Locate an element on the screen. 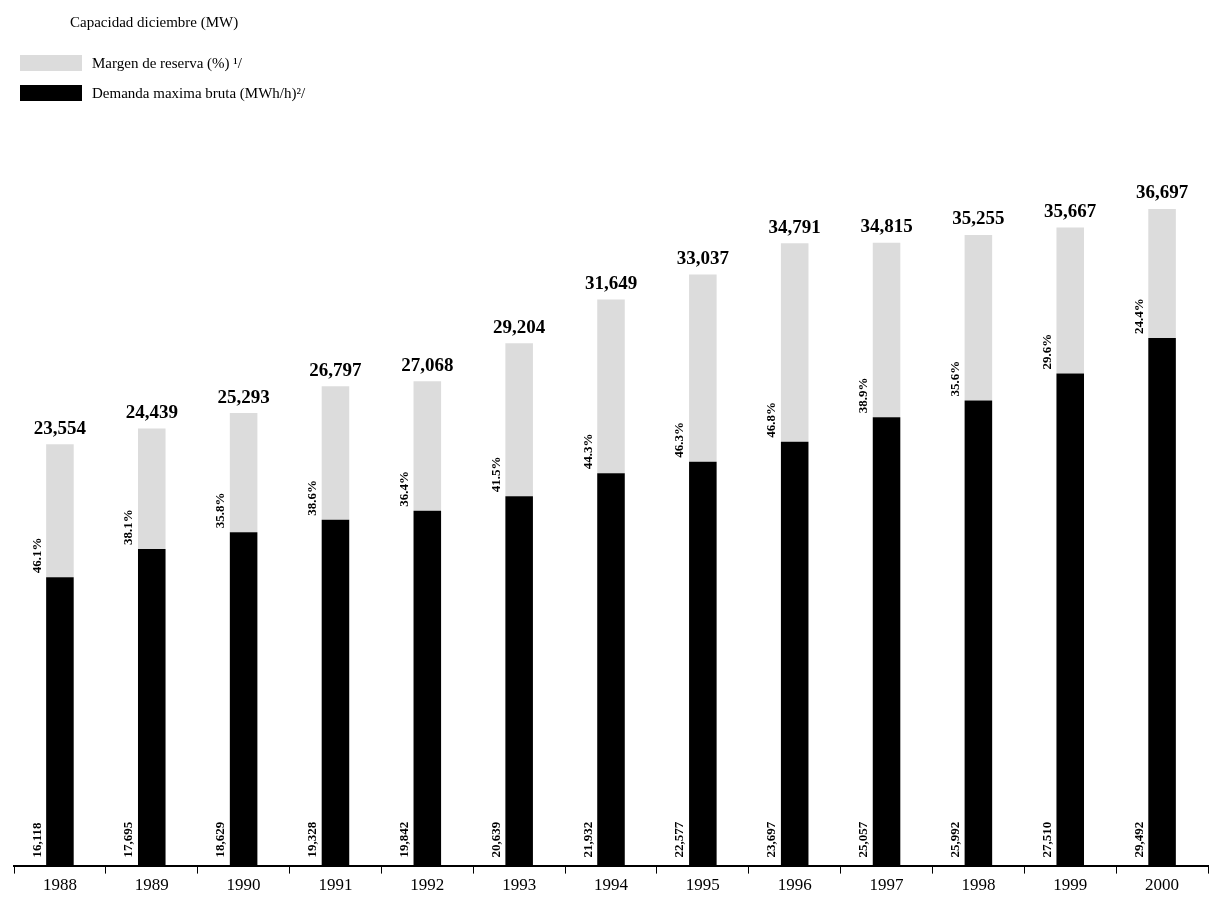 The height and width of the screenshot is (914, 1232). data-label: 16,118 is located at coordinates (36, 840).